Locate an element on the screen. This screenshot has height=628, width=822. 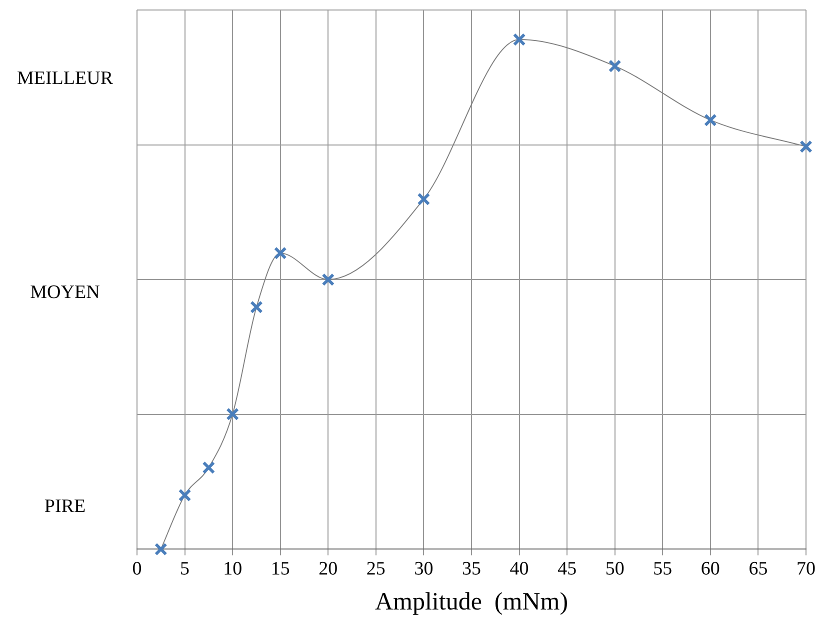
text: MOYEN is located at coordinates (65, 293).